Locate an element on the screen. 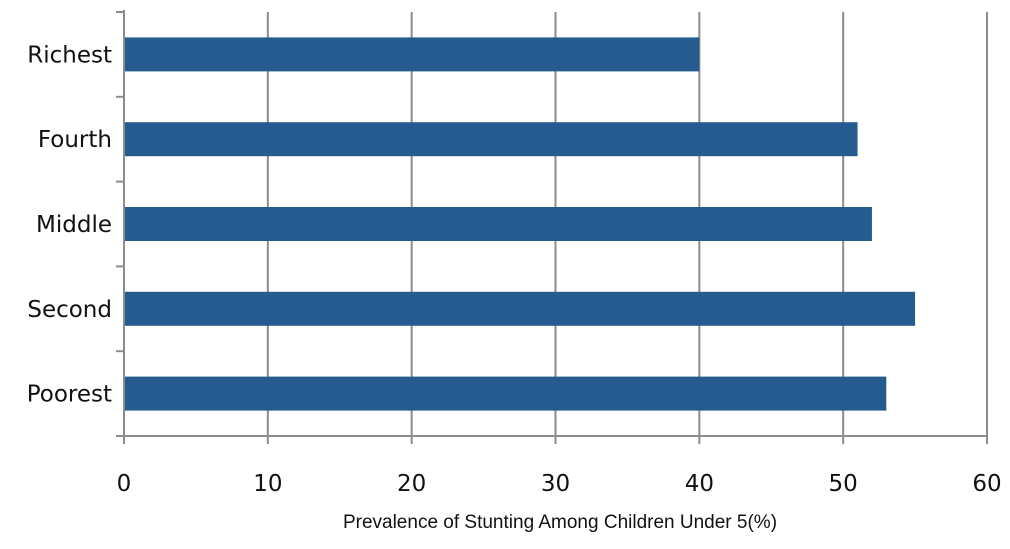 The height and width of the screenshot is (549, 1010). category-label-fourth: Fourth is located at coordinates (75, 140).